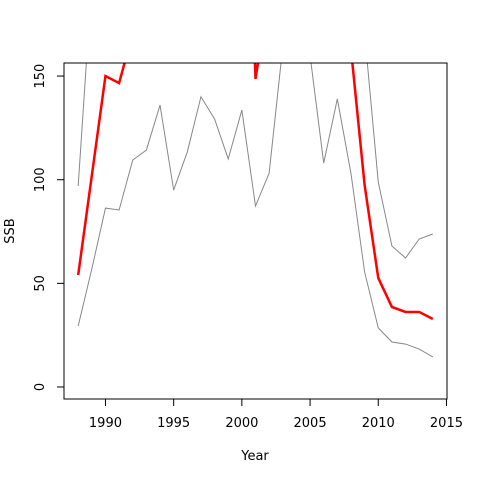 This screenshot has width=480, height=480. Describe the element at coordinates (446, 423) in the screenshot. I see `x-tick-label: 2015` at that location.